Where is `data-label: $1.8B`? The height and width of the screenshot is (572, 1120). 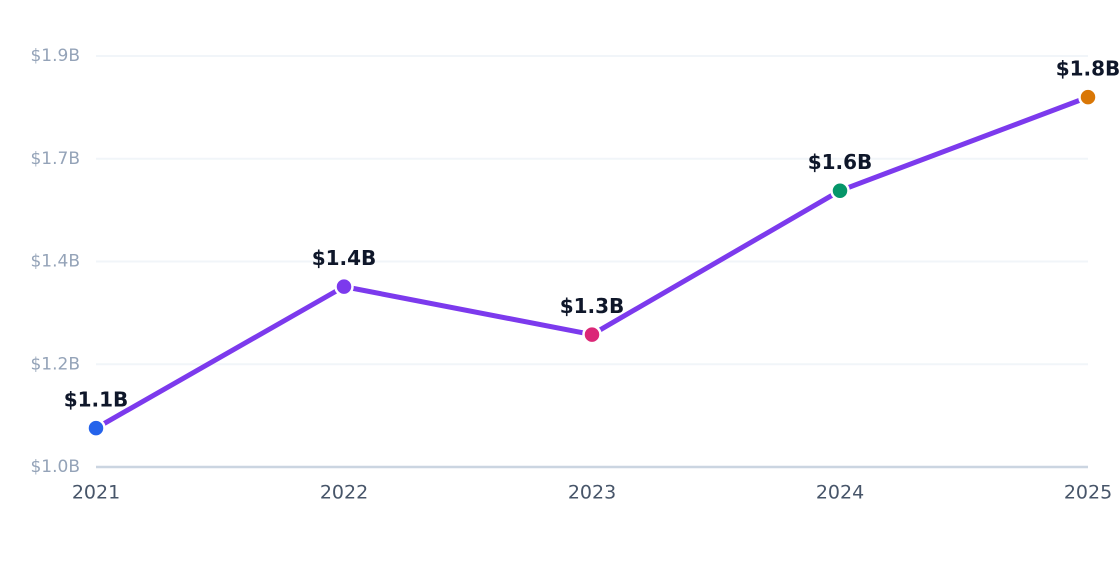 data-label: $1.8B is located at coordinates (1088, 69).